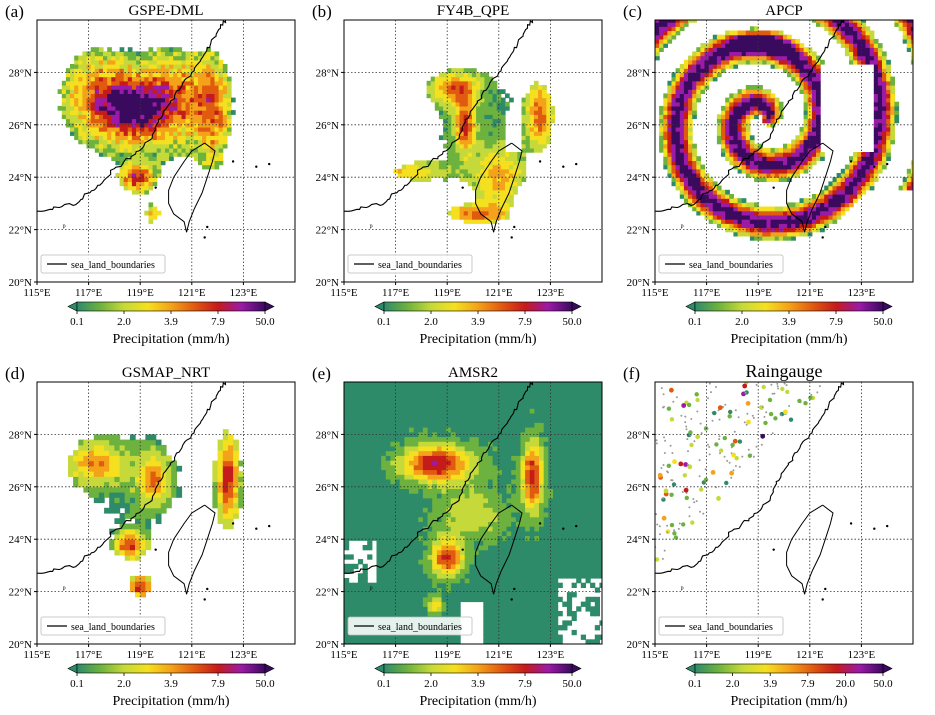  What do you see at coordinates (784, 371) in the screenshot?
I see `panel-title: Raingauge` at bounding box center [784, 371].